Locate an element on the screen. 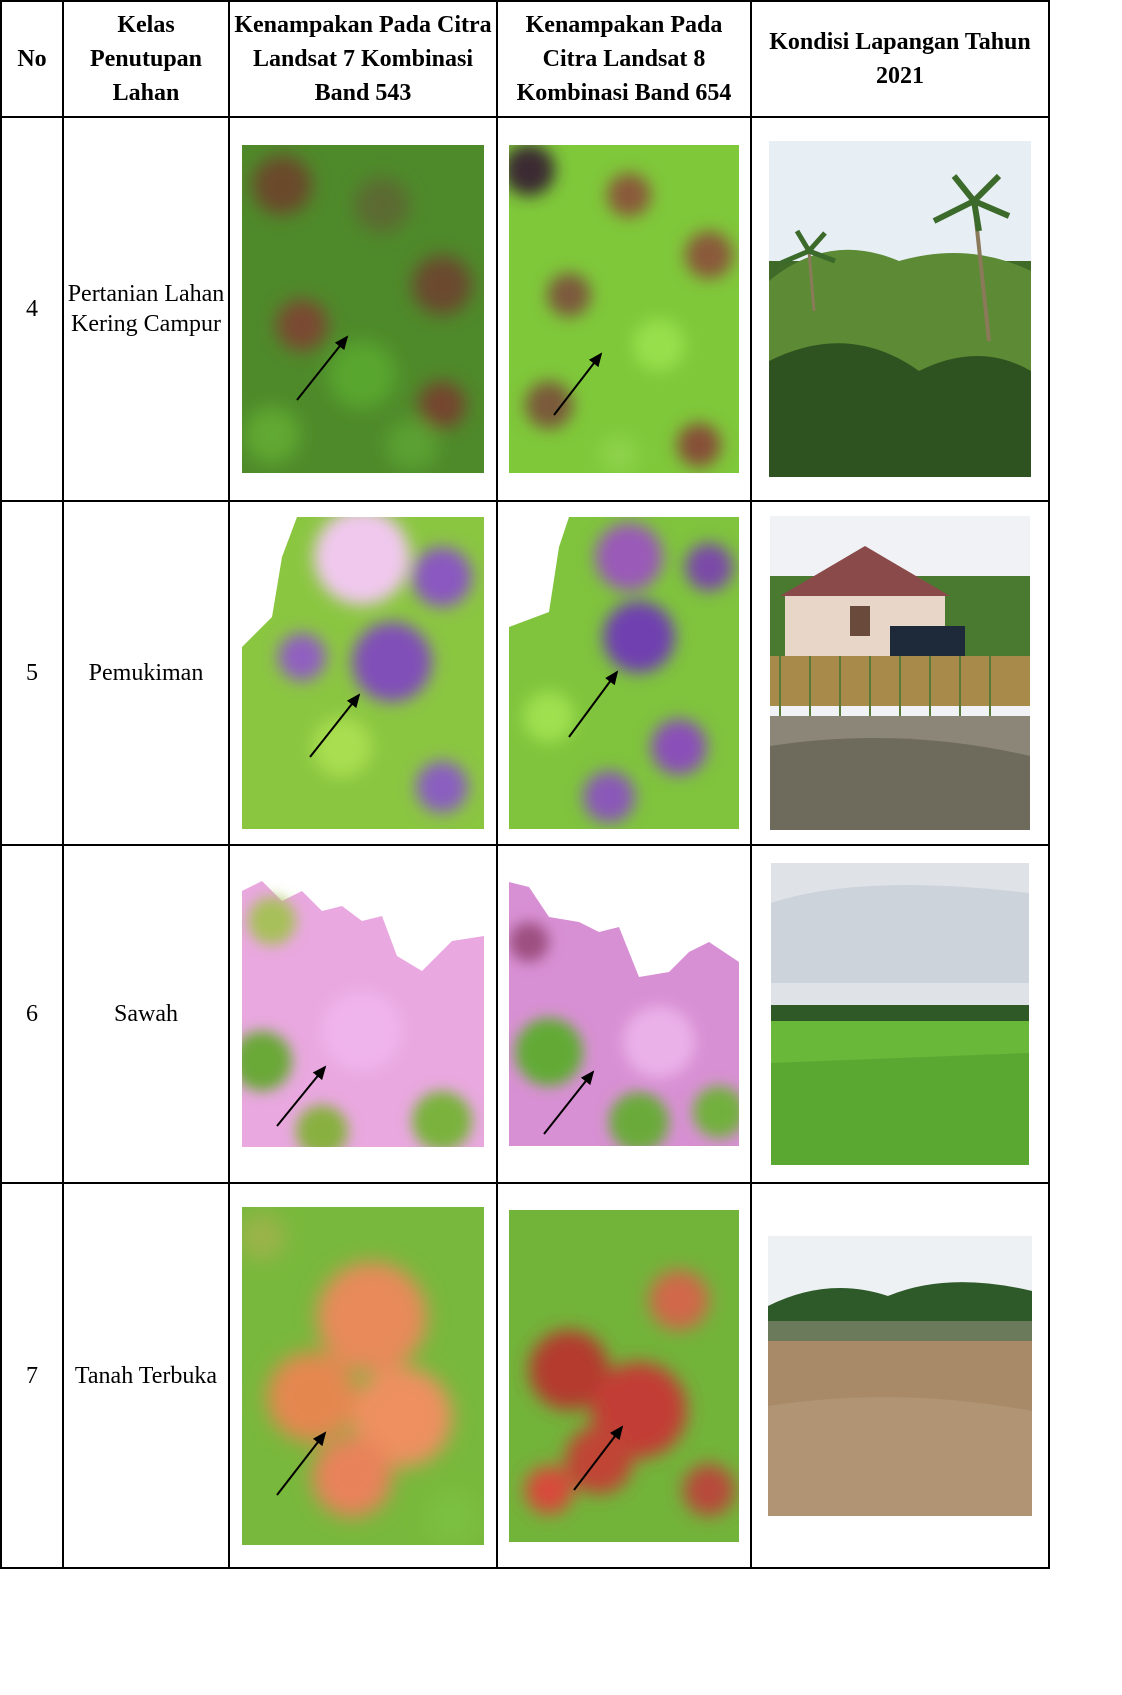 This screenshot has width=1122, height=1695. land-class: Tanah Terbuka is located at coordinates (146, 1375).